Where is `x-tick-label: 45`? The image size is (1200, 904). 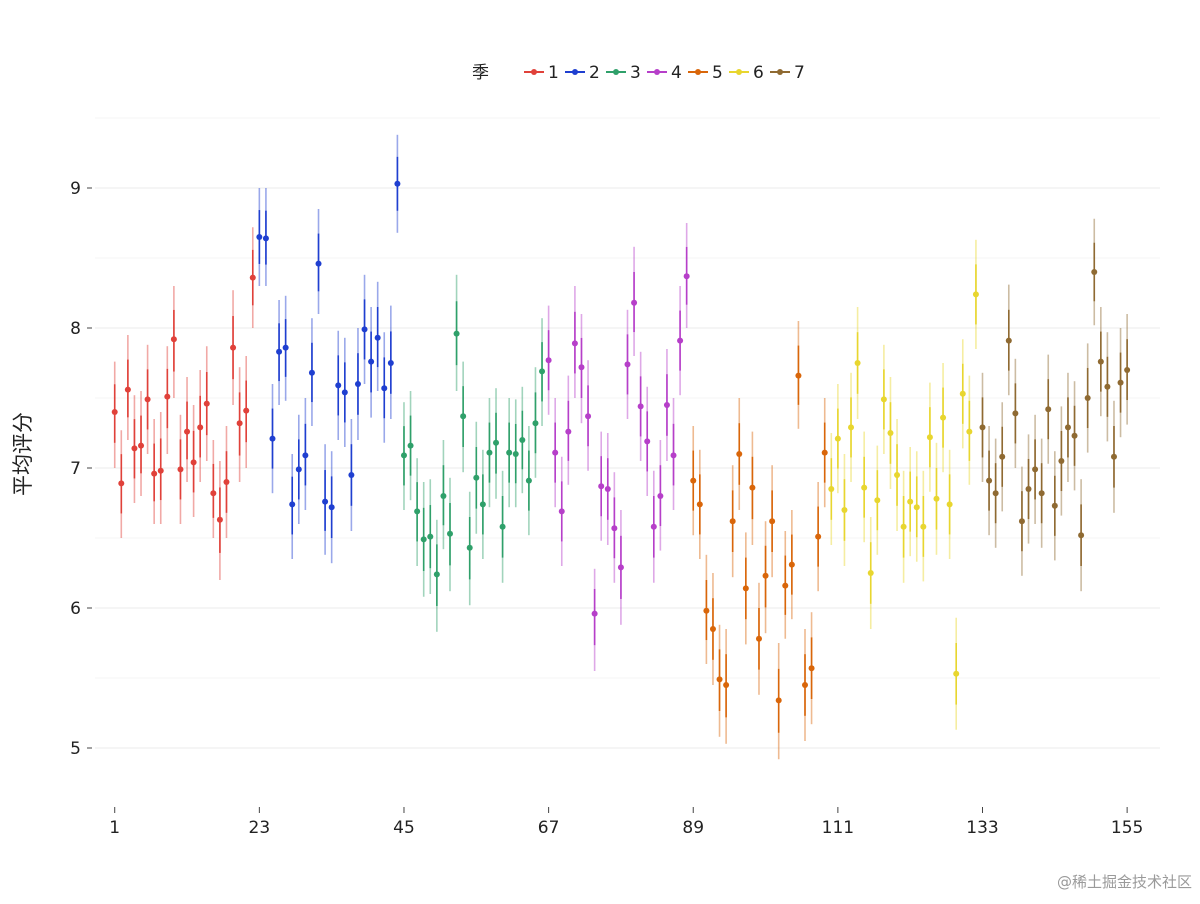
x-tick-label: 45 is located at coordinates (404, 828).